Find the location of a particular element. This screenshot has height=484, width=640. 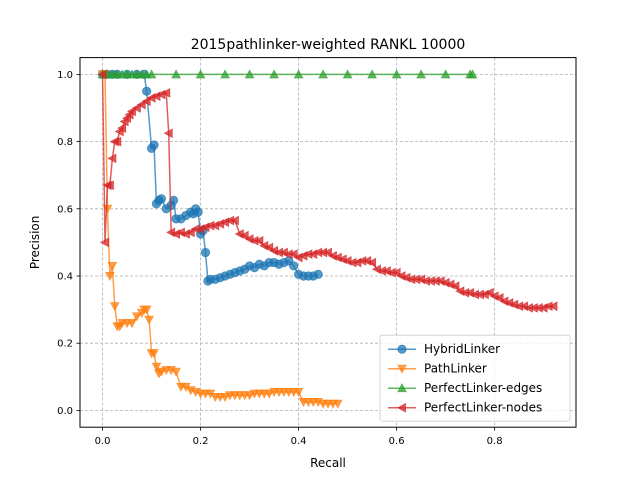

legend-item: PerfectLinker-edges is located at coordinates (465, 388).